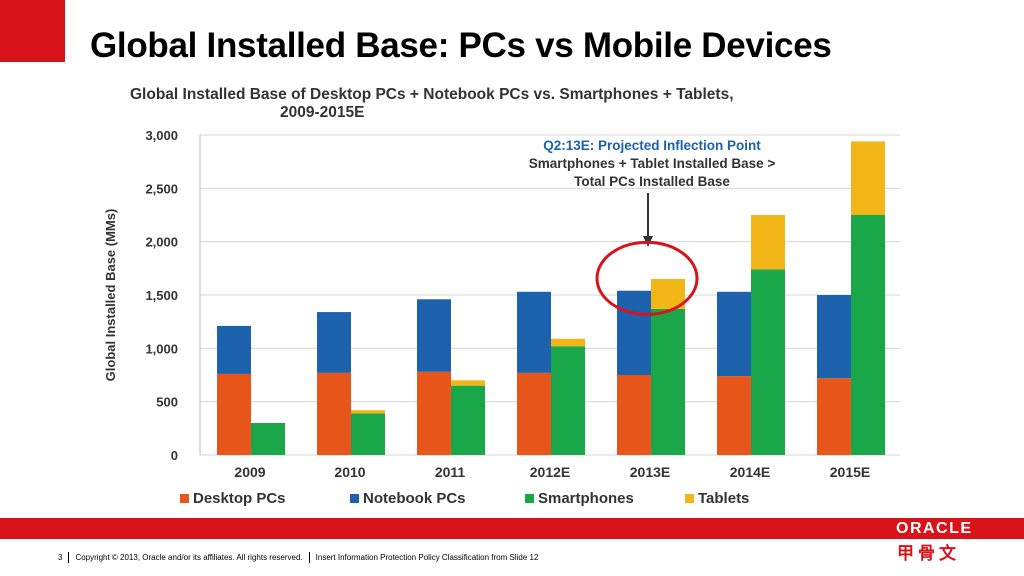 This screenshot has width=1024, height=576. What do you see at coordinates (161, 295) in the screenshot?
I see `y-tick-label: 1,500` at bounding box center [161, 295].